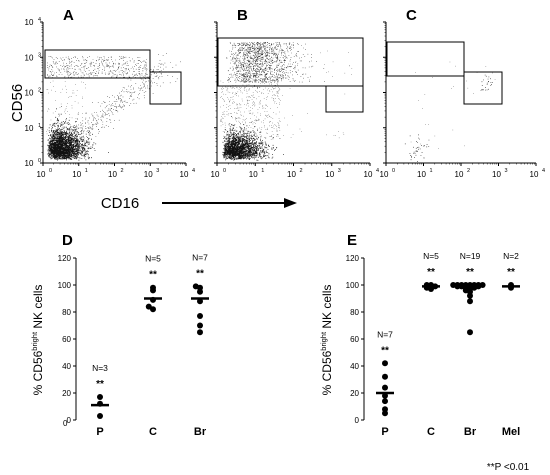 Image resolution: width=550 pixels, height=475 pixels. Describe the element at coordinates (242, 15) in the screenshot. I see `panel-letter-b: B` at that location.